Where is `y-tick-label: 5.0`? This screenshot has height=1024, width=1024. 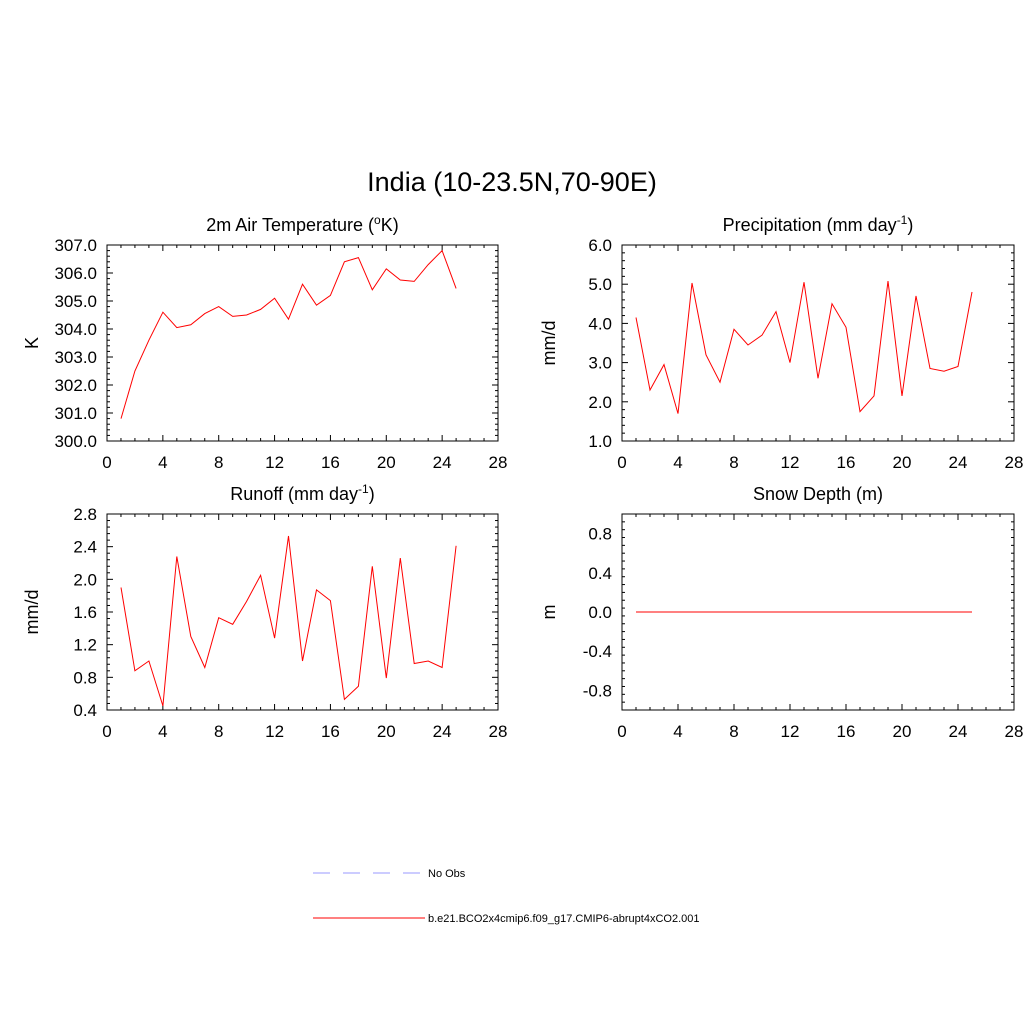
y-tick-label: 5.0 is located at coordinates (600, 284).